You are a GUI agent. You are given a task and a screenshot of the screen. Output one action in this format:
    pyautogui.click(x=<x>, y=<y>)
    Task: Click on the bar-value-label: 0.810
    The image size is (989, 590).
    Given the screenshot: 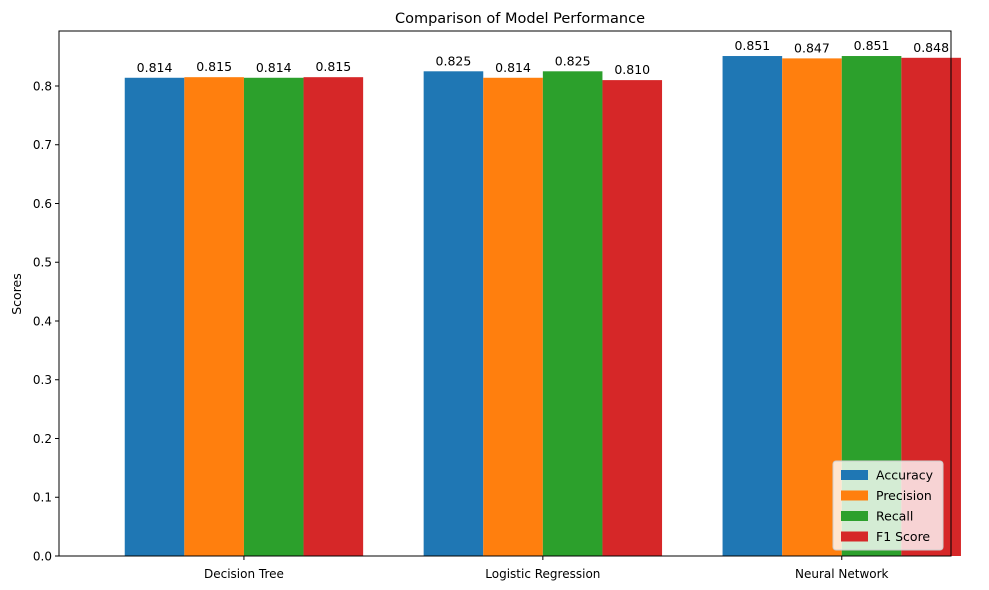 What is the action you would take?
    pyautogui.click(x=632, y=69)
    